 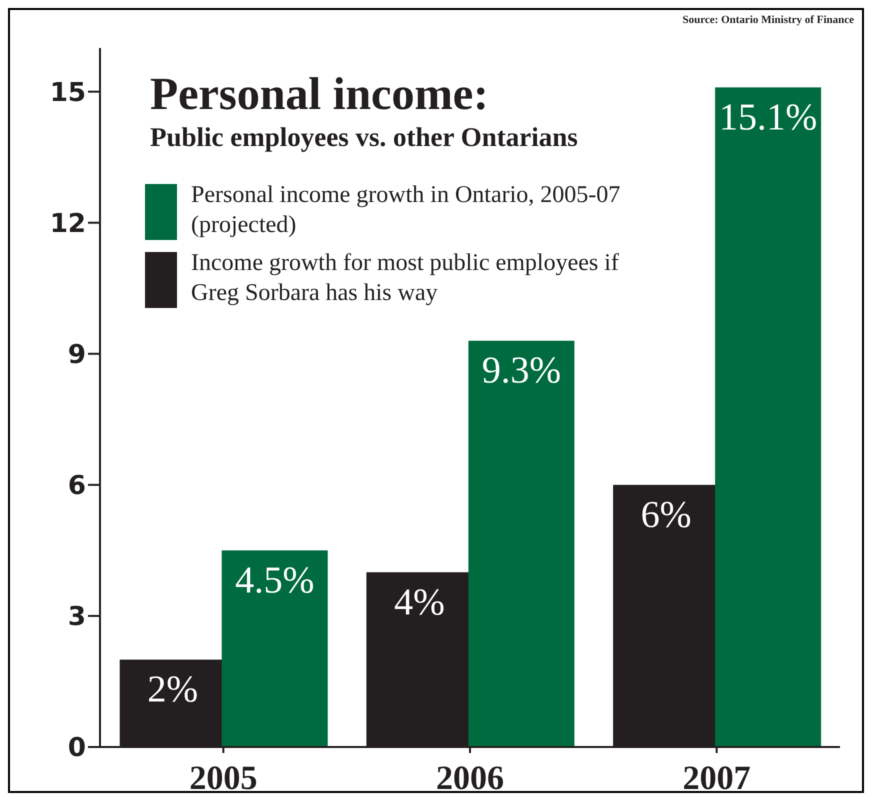 I want to click on data-label: 4%, so click(x=419, y=602).